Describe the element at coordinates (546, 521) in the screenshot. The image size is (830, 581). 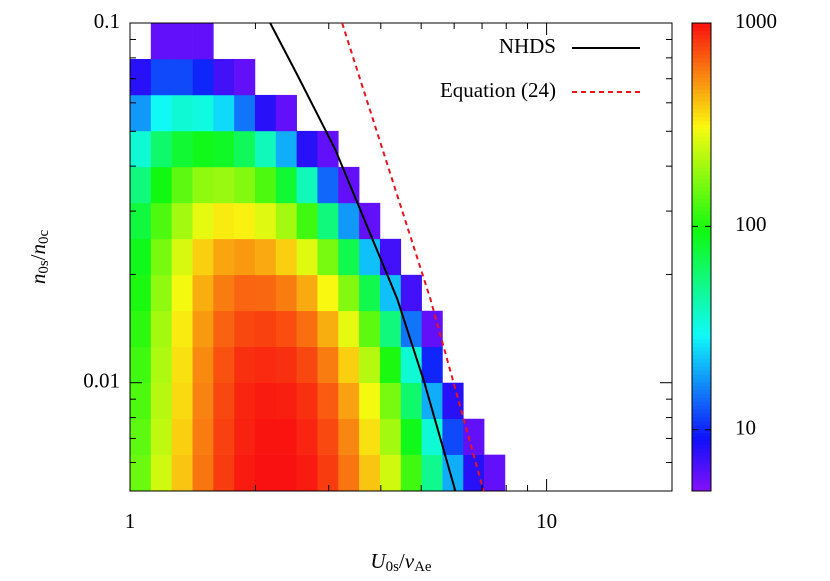
I see `x-tick-label: 10` at that location.